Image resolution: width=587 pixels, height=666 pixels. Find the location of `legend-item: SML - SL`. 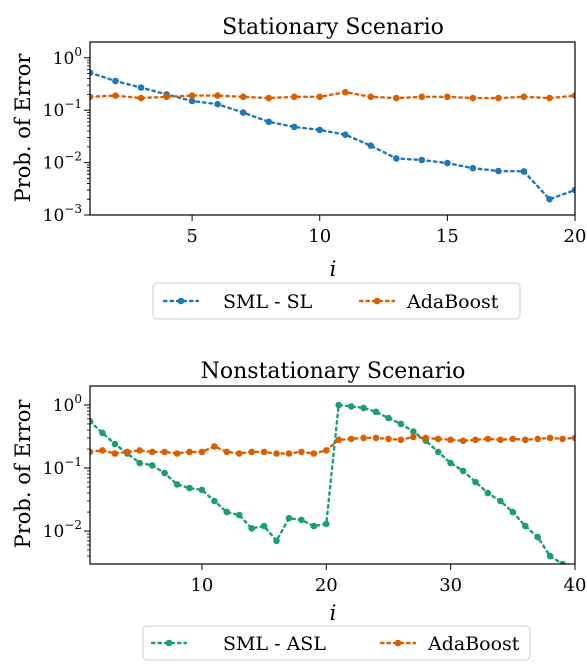

legend-item: SML - SL is located at coordinates (237, 302).